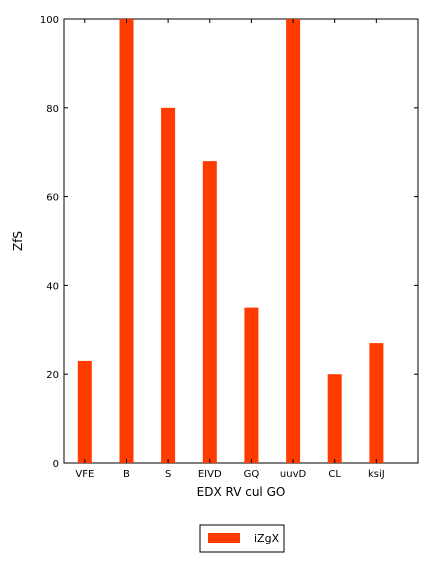  What do you see at coordinates (210, 474) in the screenshot?
I see `x-tick-label: EIVD` at bounding box center [210, 474].